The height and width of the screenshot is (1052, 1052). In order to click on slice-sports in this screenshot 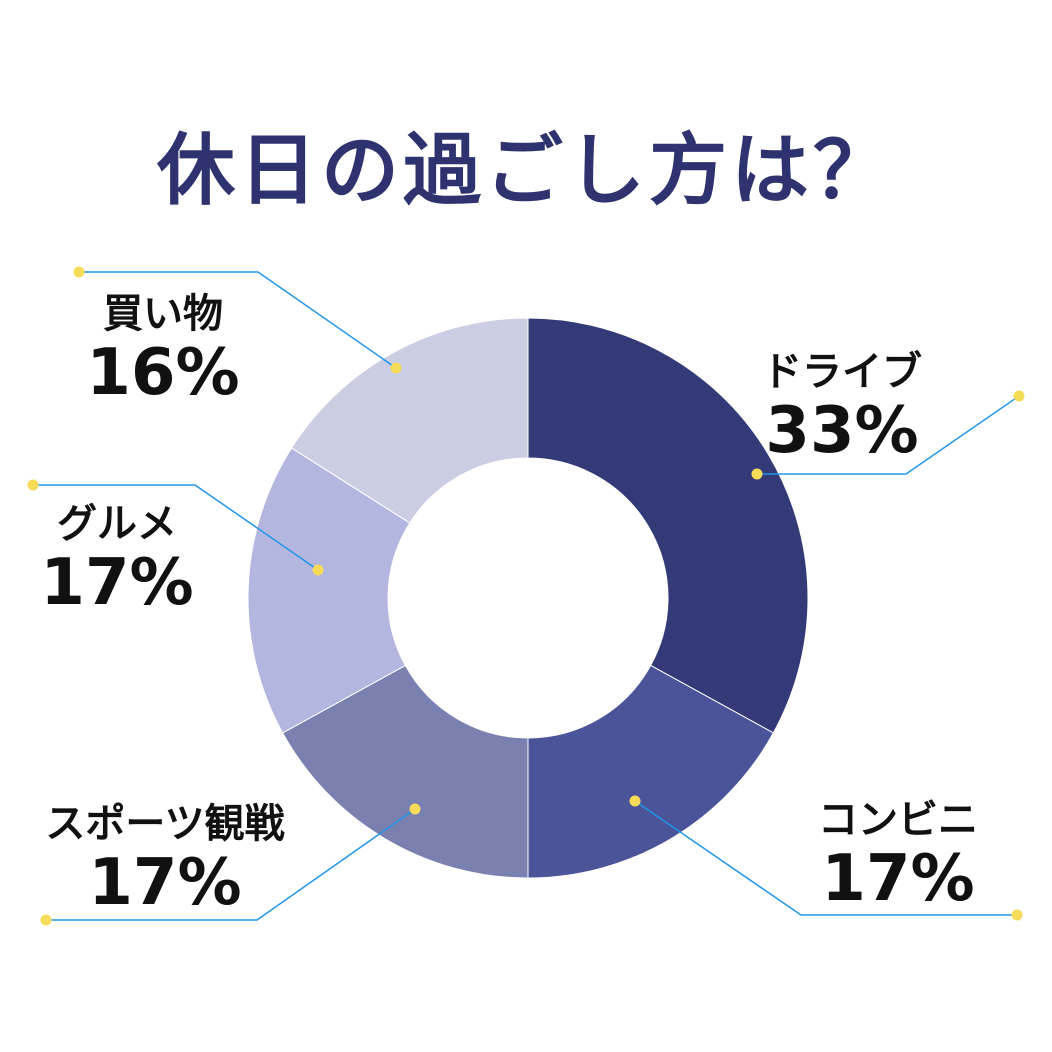, I will do `click(405, 771)`.